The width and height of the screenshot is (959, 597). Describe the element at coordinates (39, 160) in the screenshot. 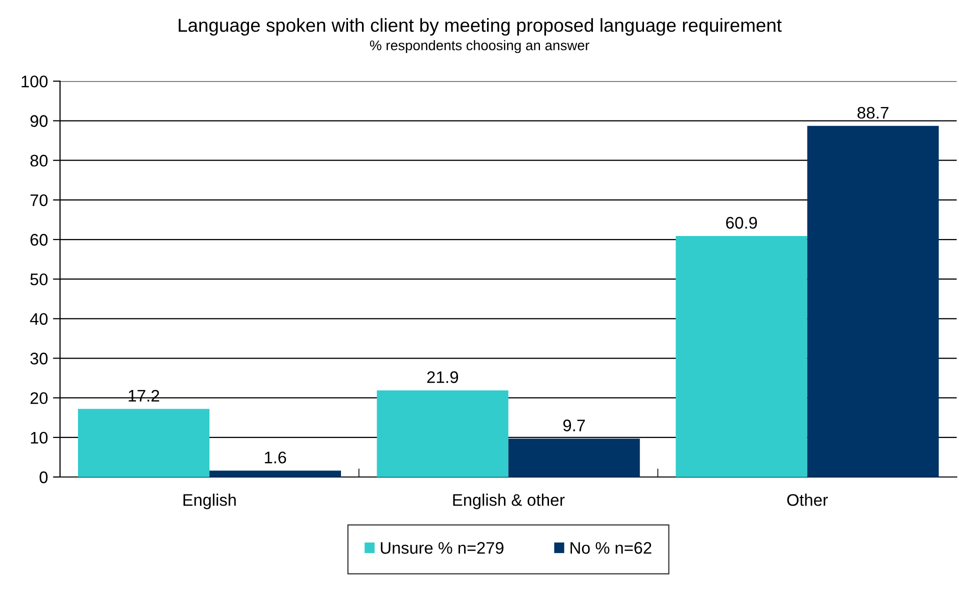

I see `y-tick-label: 80` at that location.